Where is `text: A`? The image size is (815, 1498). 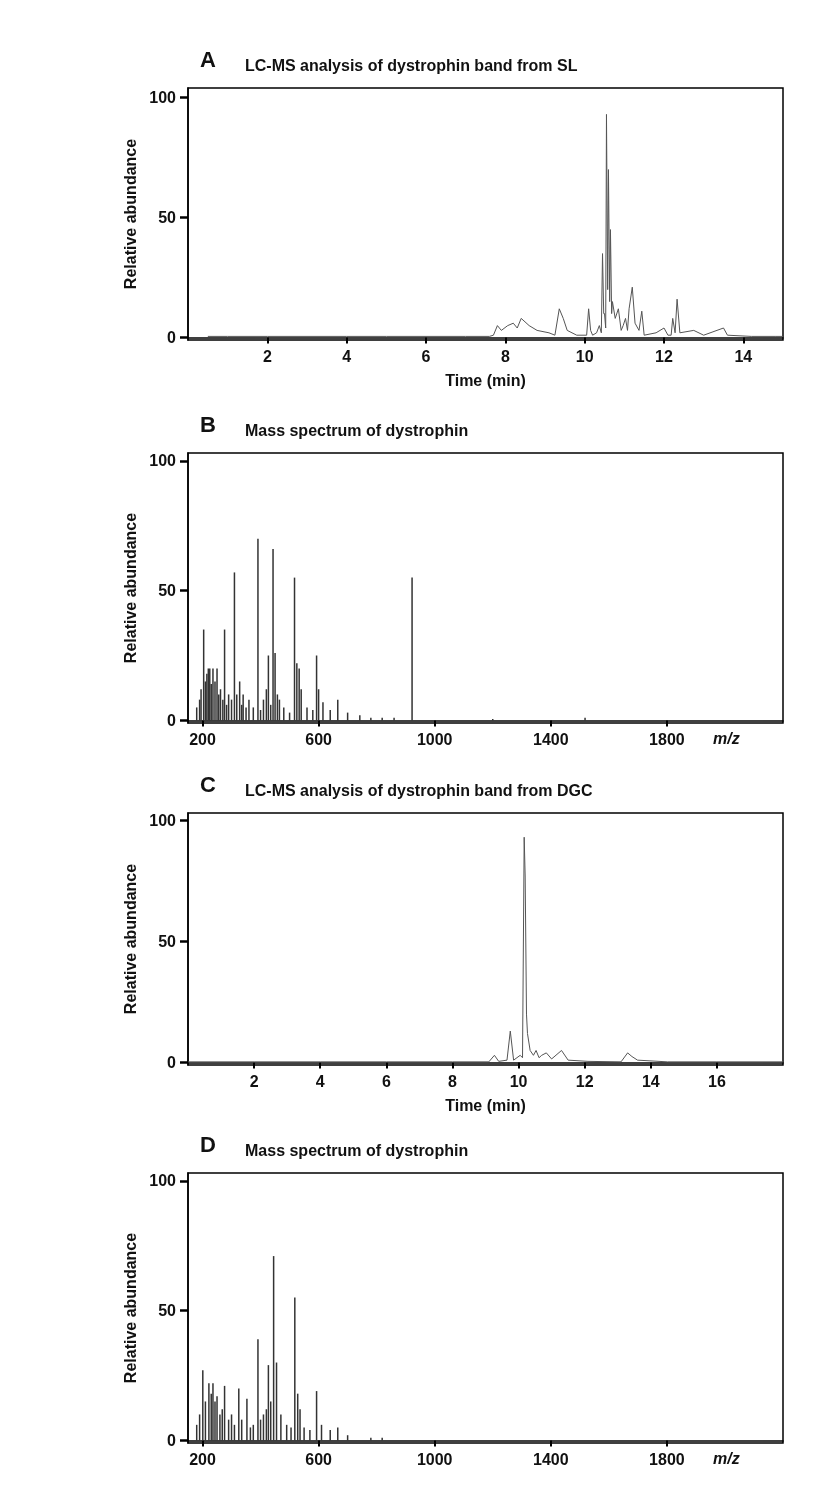
text: A is located at coordinates (208, 59).